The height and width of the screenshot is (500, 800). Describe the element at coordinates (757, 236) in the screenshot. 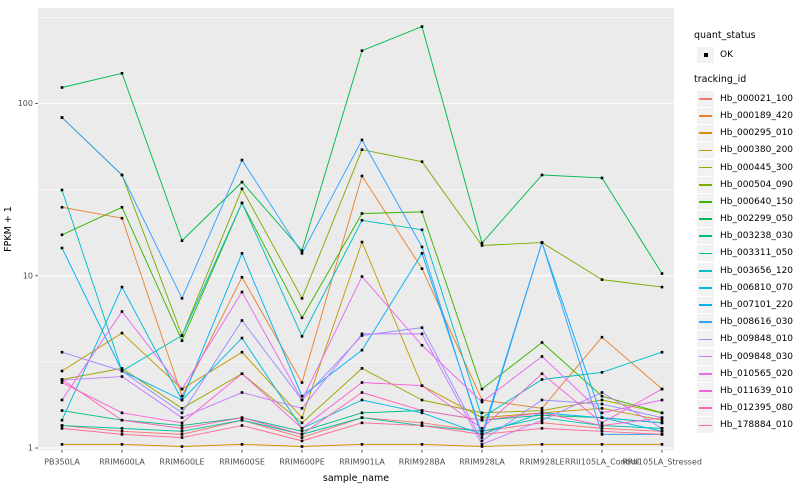

I see `legend-item-label: Hb_003238_030` at that location.